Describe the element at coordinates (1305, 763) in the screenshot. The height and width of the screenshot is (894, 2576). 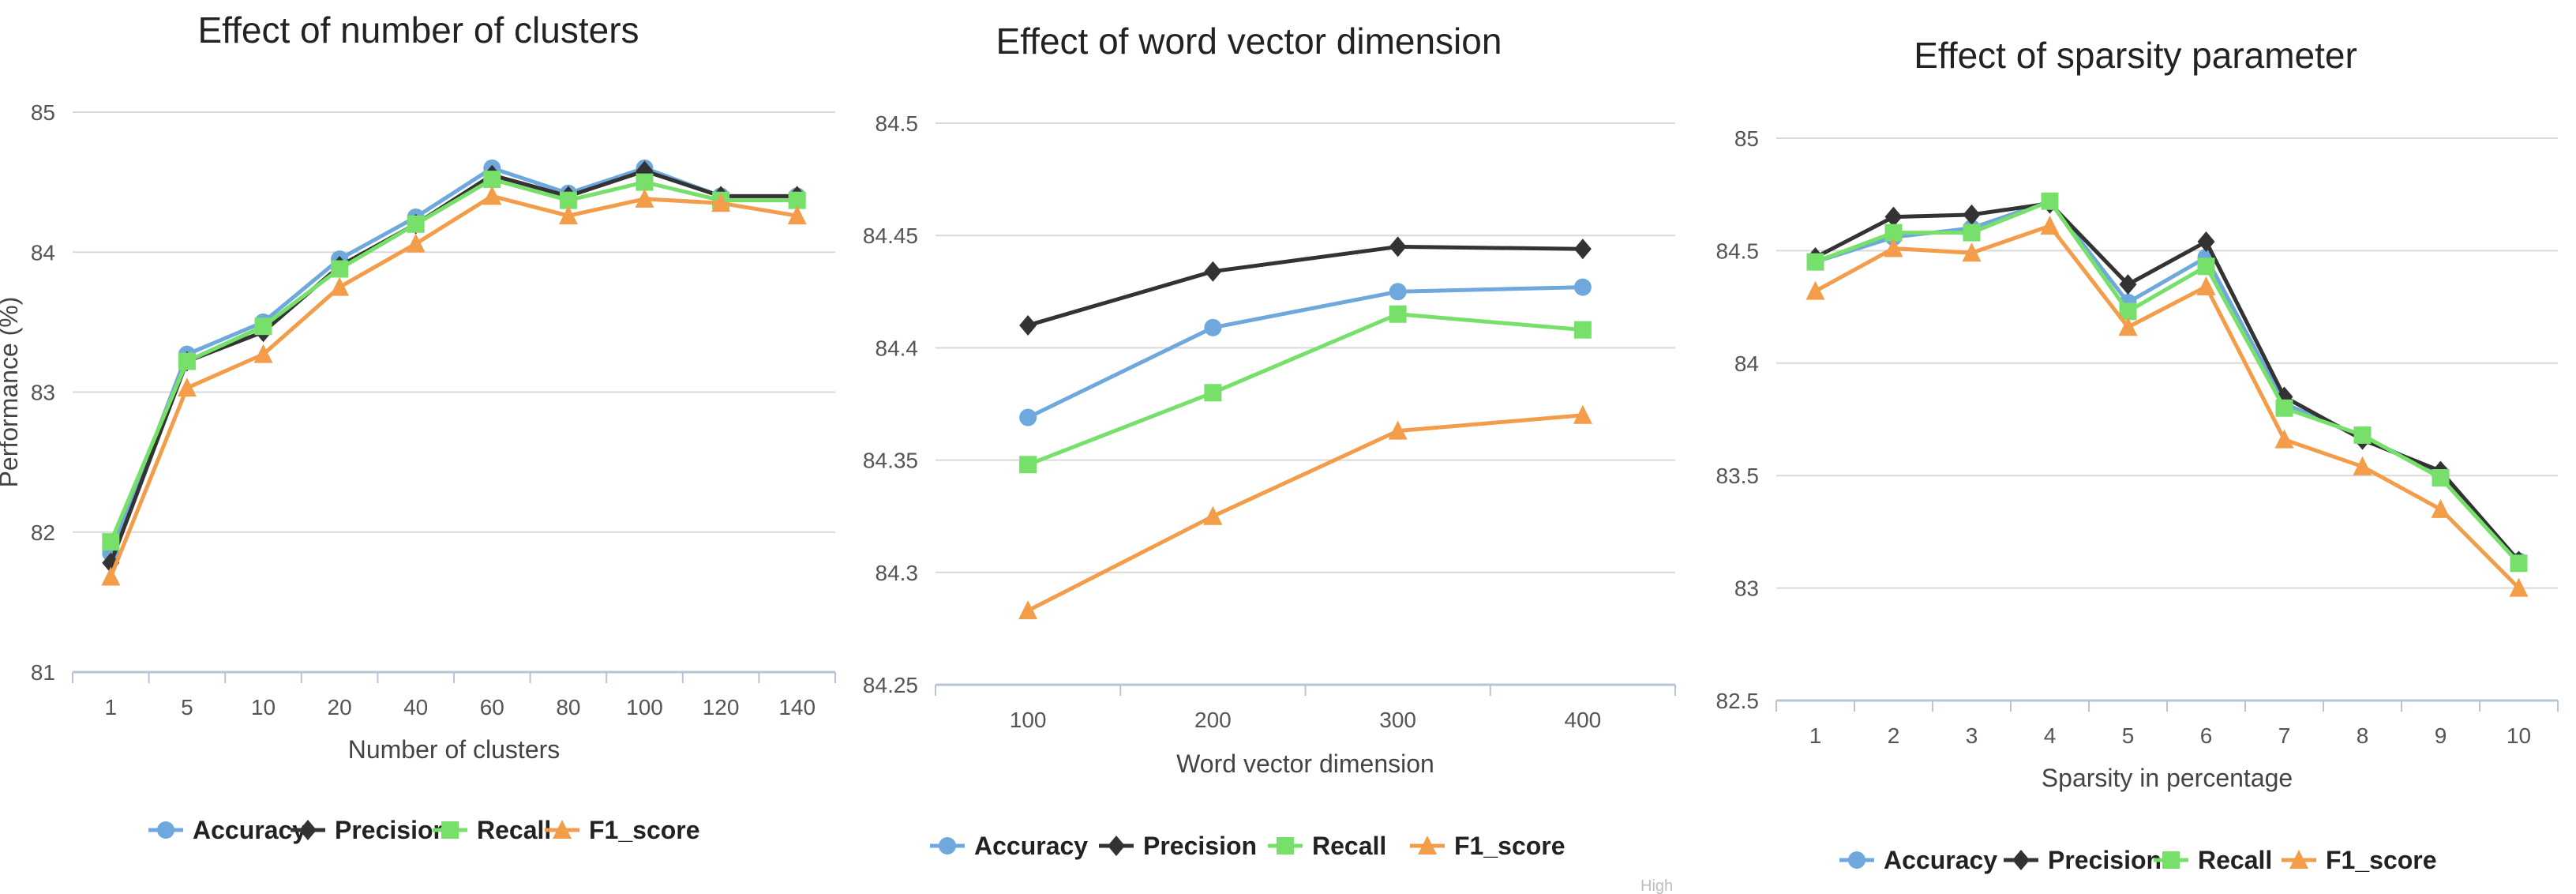
I see `x-axis-label: Word vector dimension` at that location.